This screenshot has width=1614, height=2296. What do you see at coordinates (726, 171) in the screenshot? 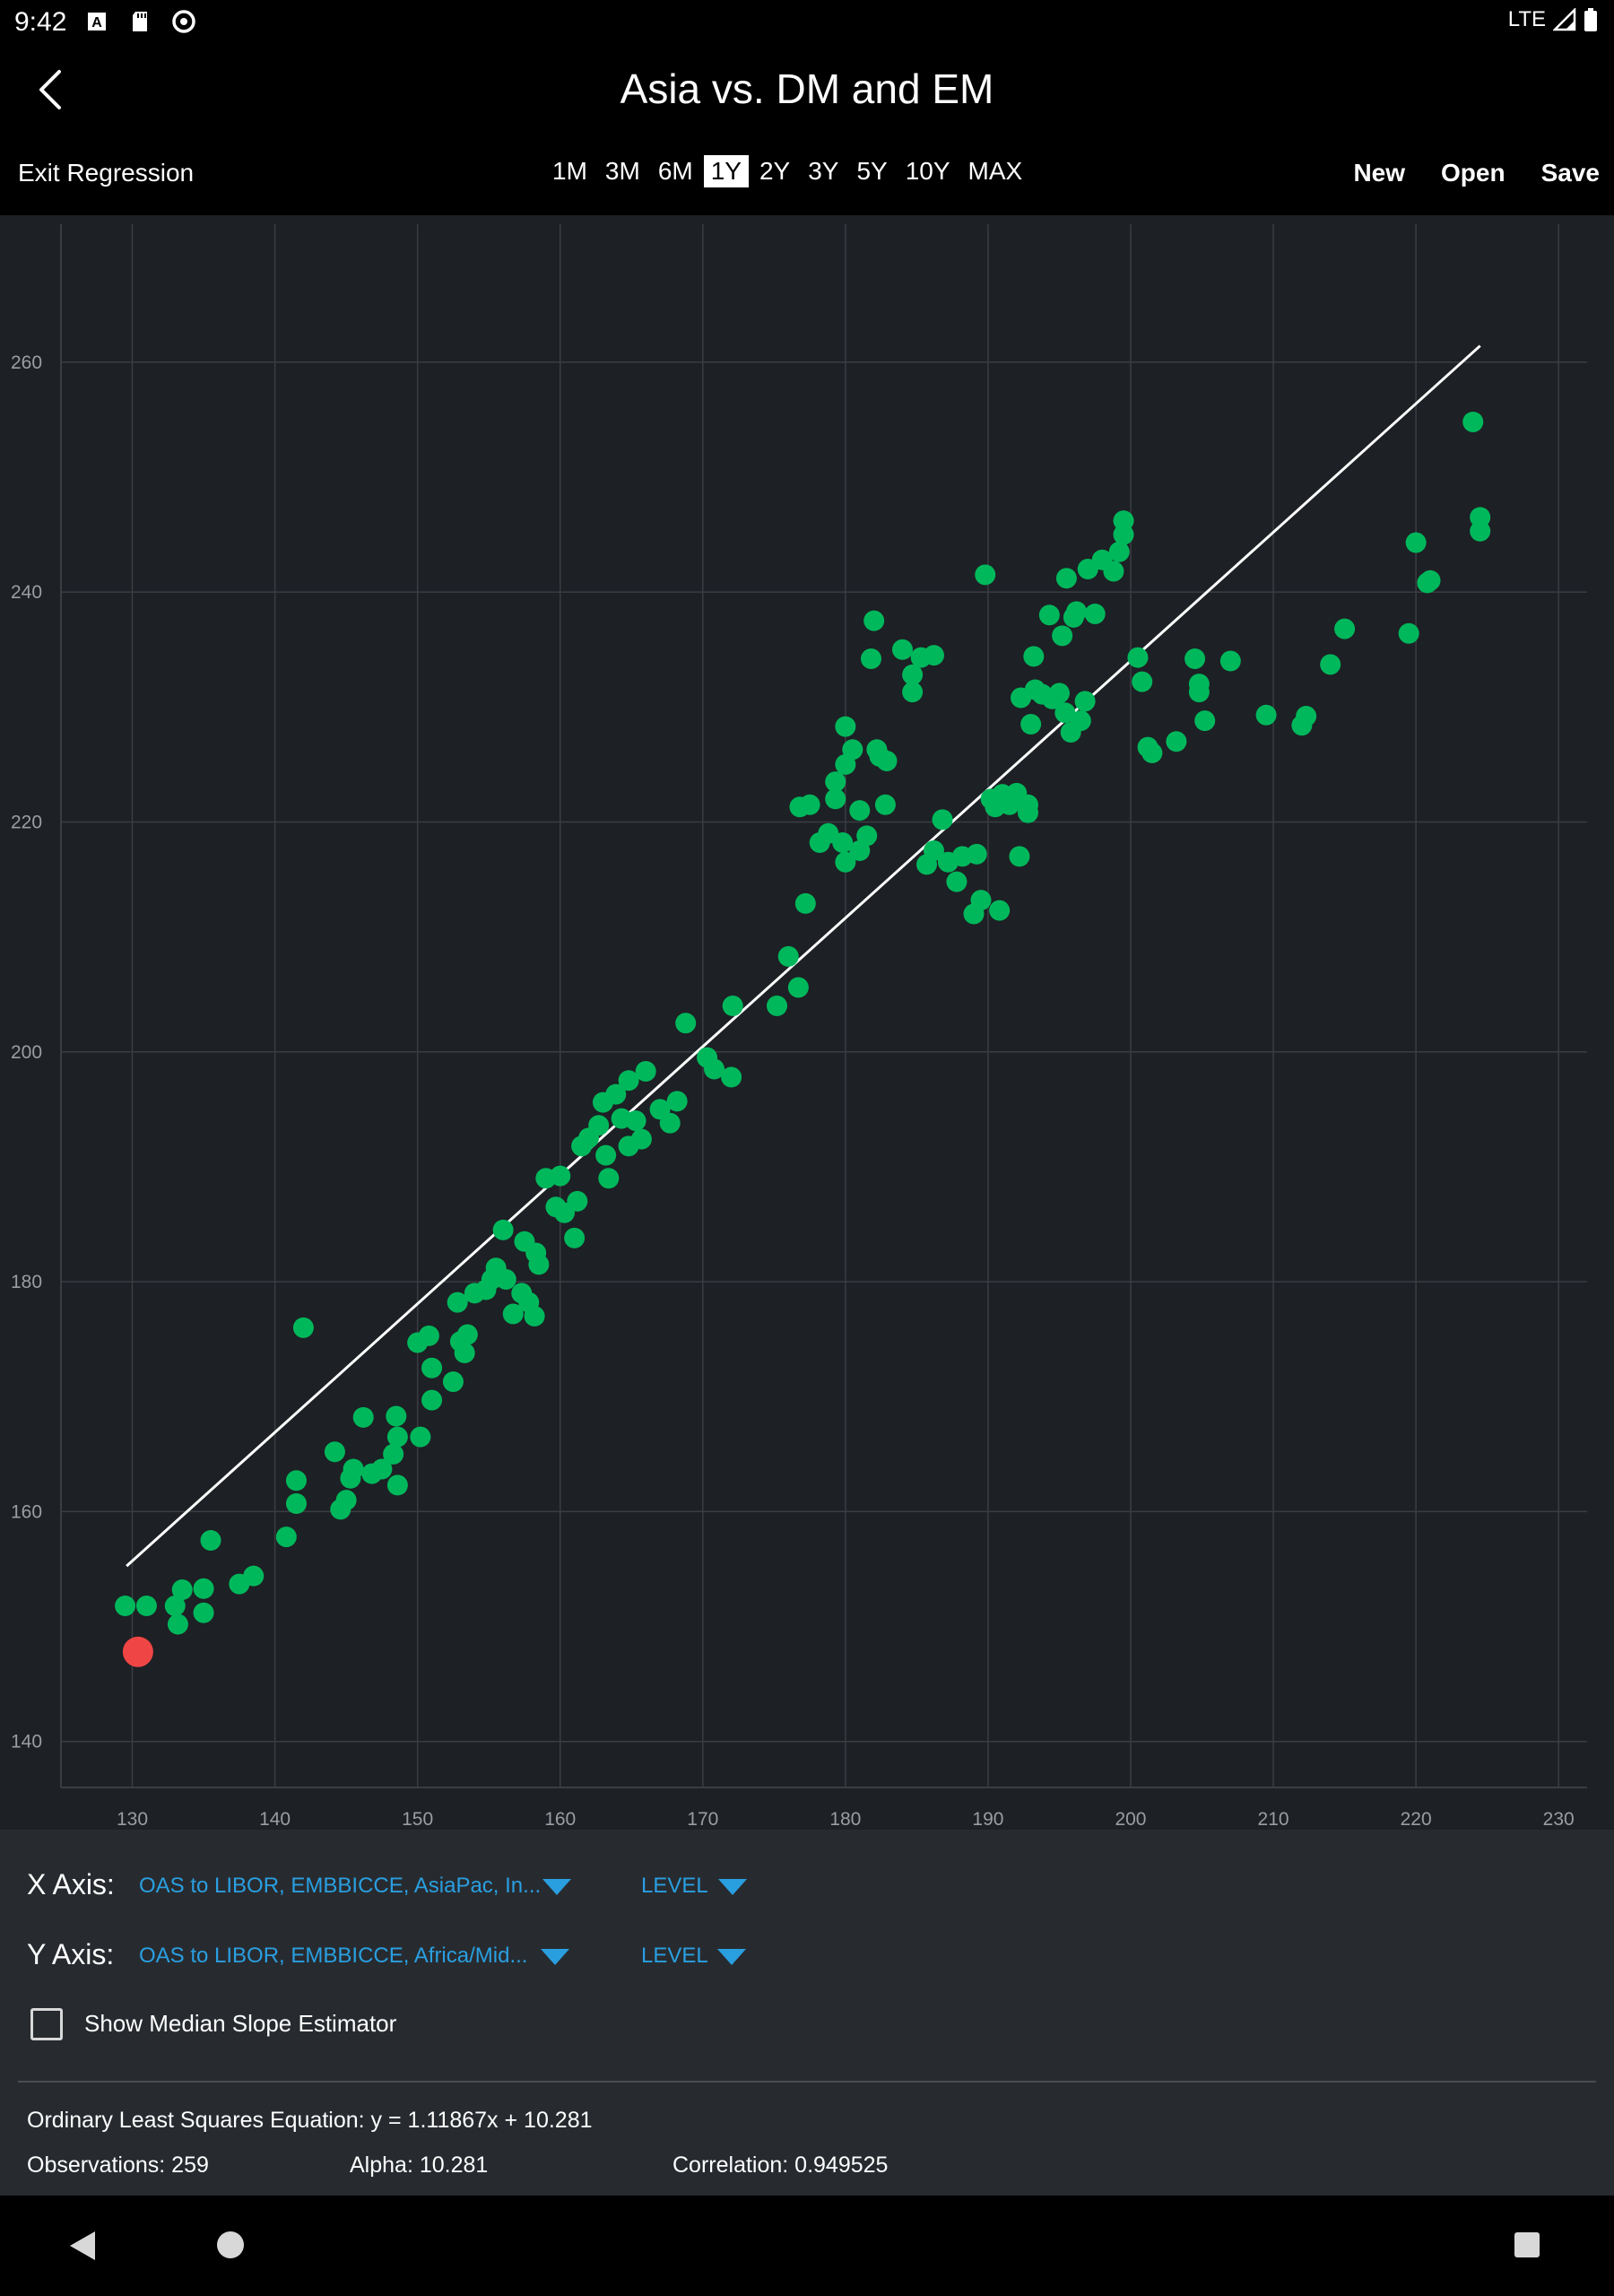
I see `period-1y: 1Y` at bounding box center [726, 171].